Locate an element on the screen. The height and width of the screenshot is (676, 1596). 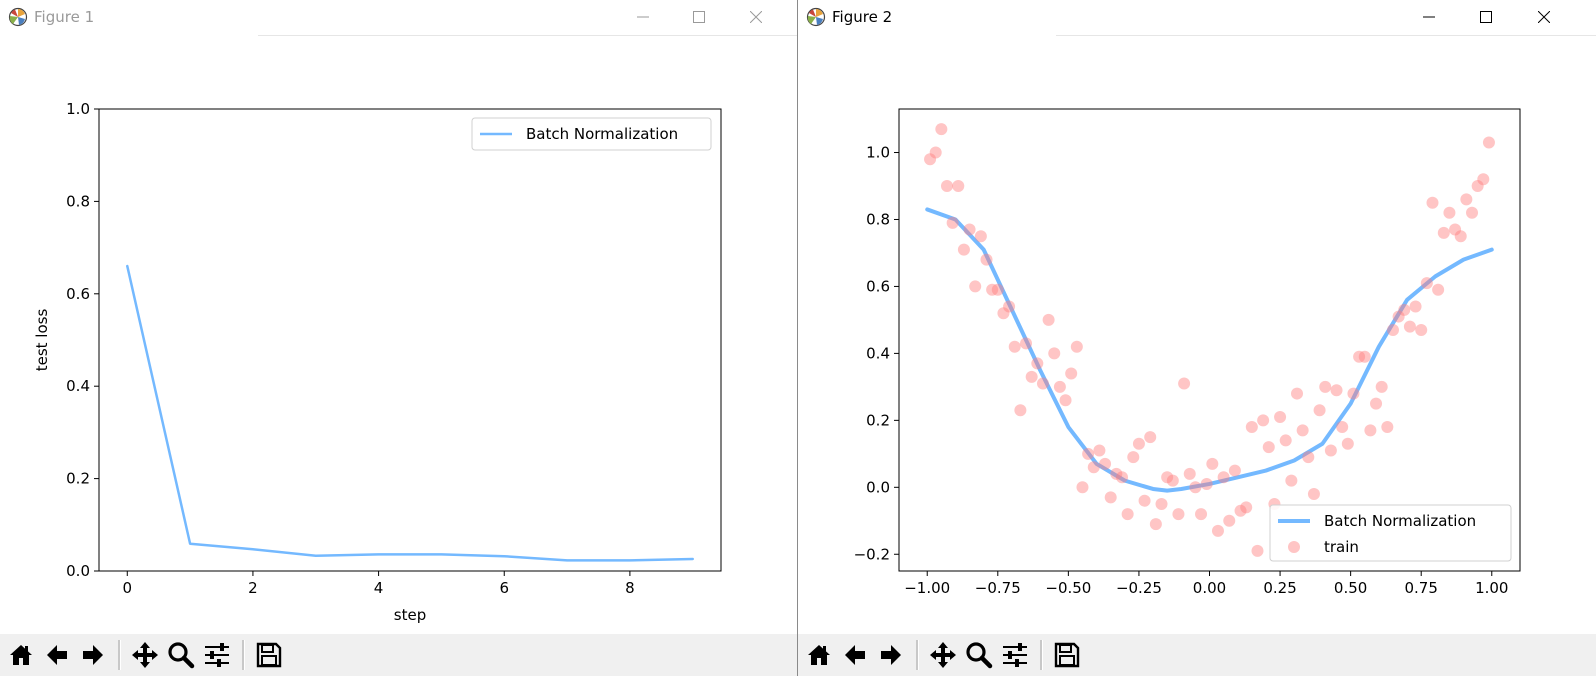
legend: Batch Normalization train is located at coordinates (1390, 533).